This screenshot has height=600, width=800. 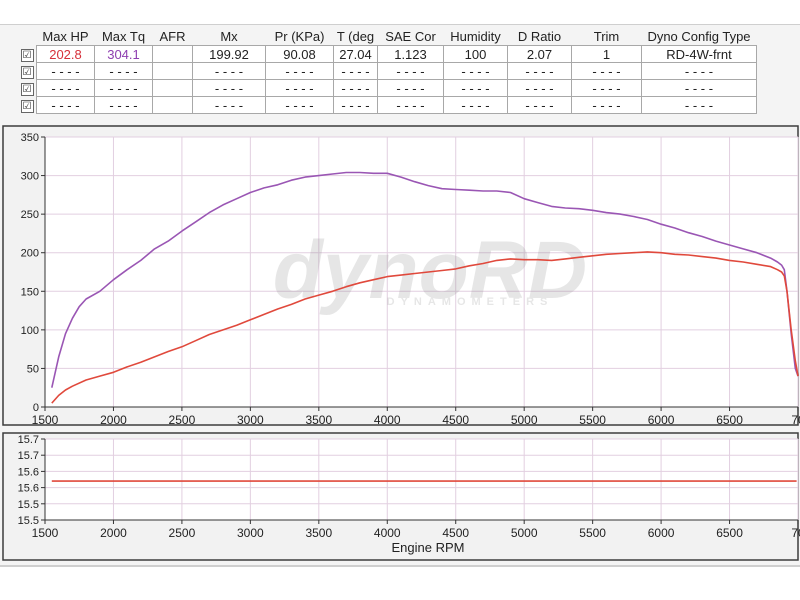 What do you see at coordinates (539, 36) in the screenshot?
I see `column-header-d-ratio: D Ratio` at bounding box center [539, 36].